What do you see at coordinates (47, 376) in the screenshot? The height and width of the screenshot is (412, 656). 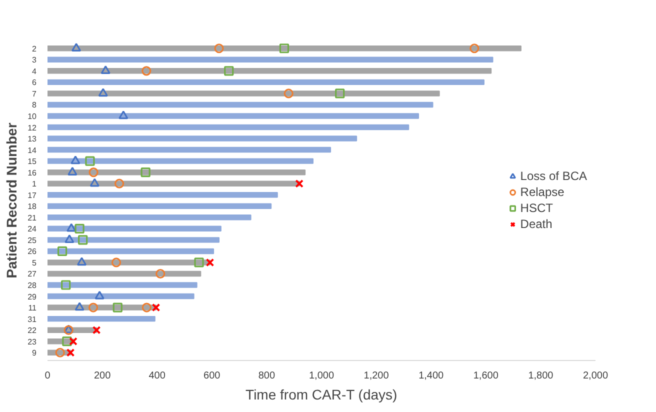 I see `x-tick-label: 0` at bounding box center [47, 376].